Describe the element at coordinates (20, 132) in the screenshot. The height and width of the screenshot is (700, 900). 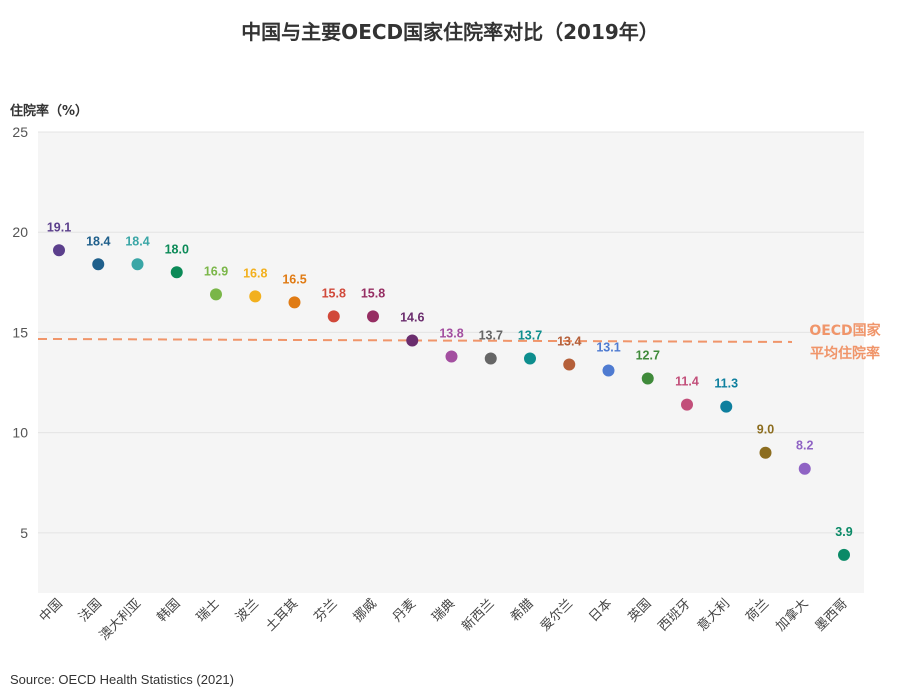
I see `y-tick-label: 25` at that location.